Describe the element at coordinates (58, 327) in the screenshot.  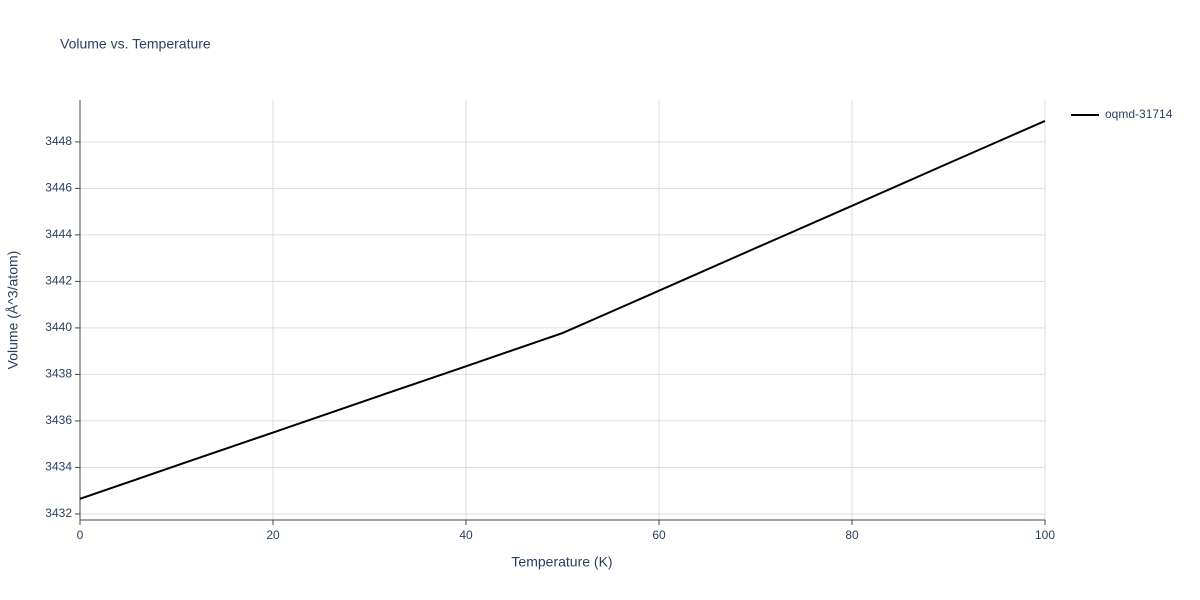
I see `y-tick-label: 3440` at that location.